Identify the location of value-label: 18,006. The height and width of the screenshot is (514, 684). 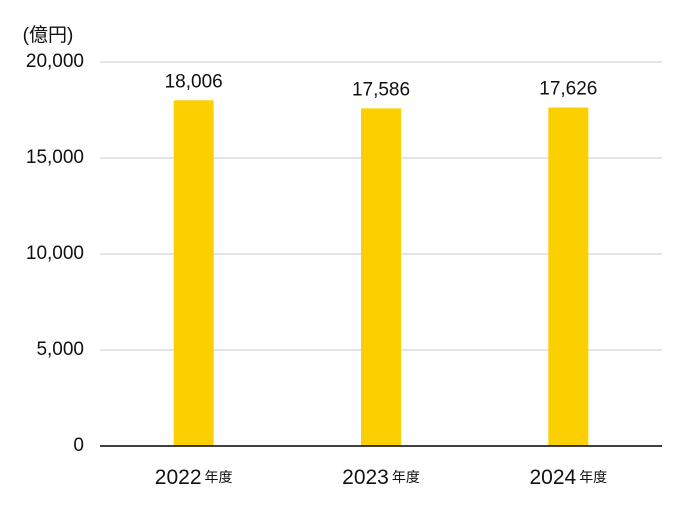
(194, 81).